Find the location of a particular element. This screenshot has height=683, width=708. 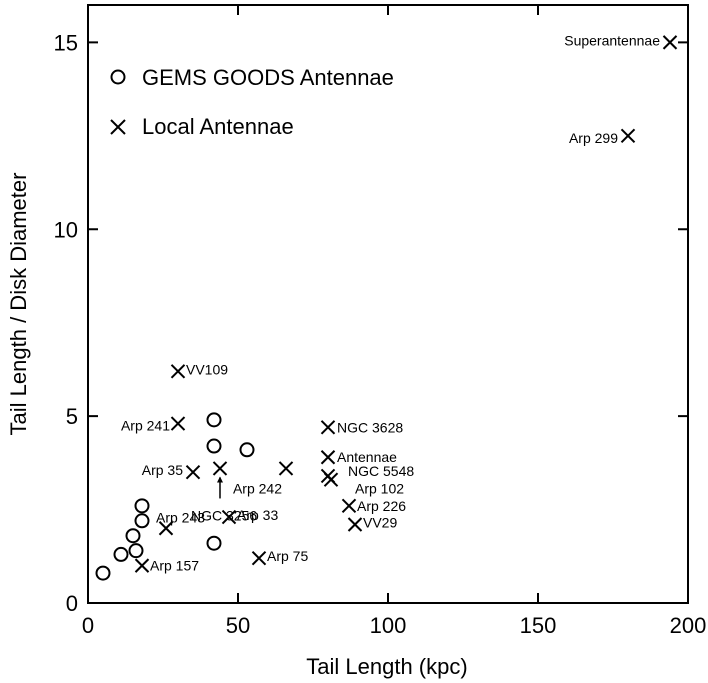

x-axis-title: Tail Length (kpc) is located at coordinates (386, 666).